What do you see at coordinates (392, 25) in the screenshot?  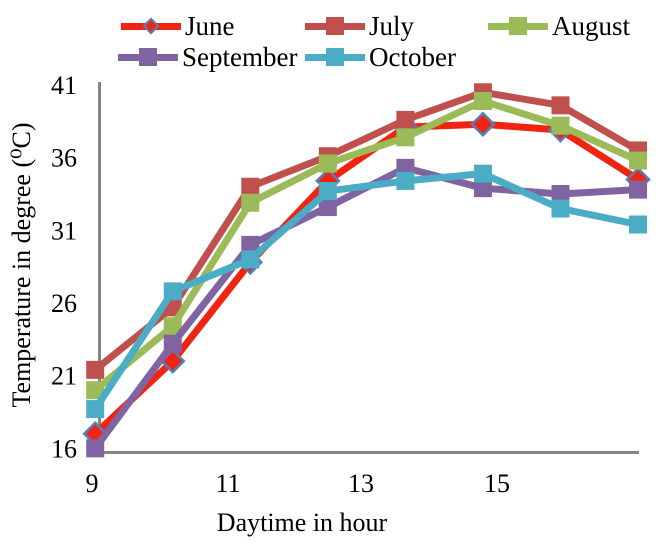 I see `legend-label-july: July` at bounding box center [392, 25].